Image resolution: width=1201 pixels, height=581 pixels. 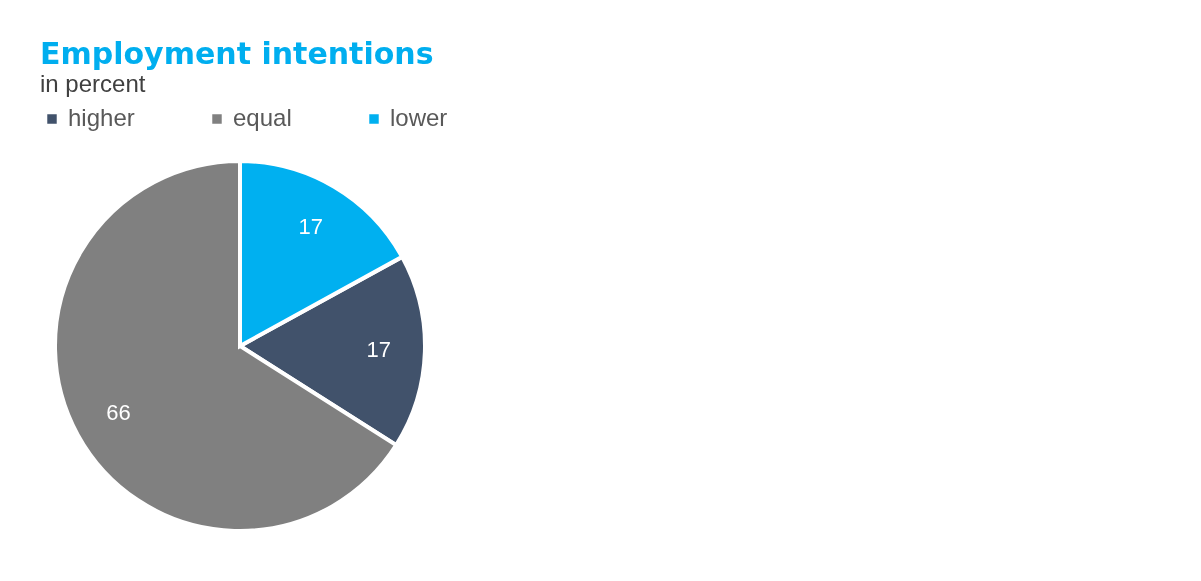 What do you see at coordinates (262, 117) in the screenshot?
I see `legend-label: equal` at bounding box center [262, 117].